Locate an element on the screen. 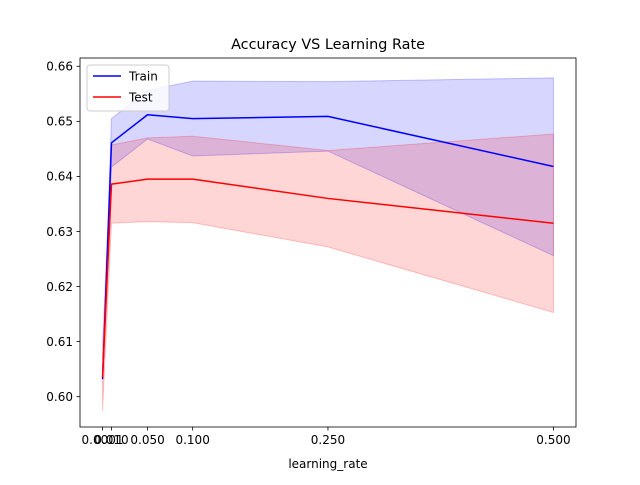 Image resolution: width=640 pixels, height=485 pixels. legend-label-train: Train is located at coordinates (143, 76).